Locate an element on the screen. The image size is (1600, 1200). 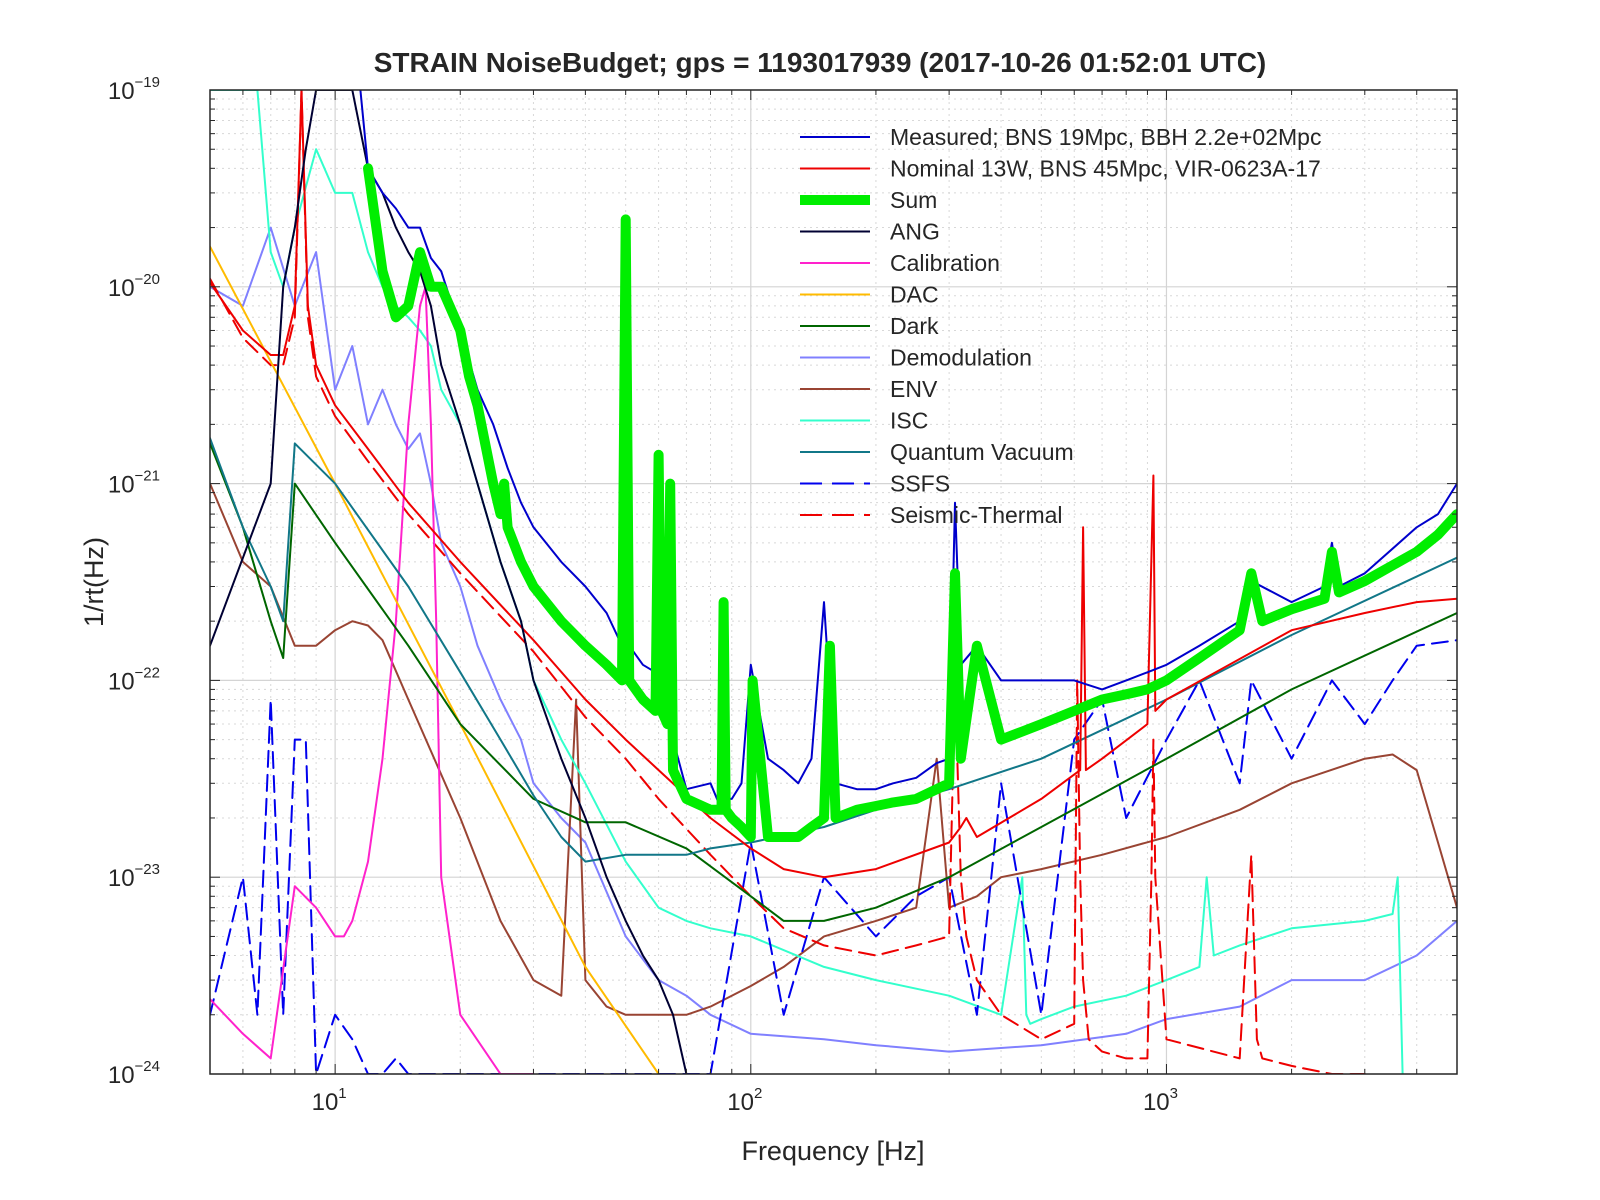
y-tick-label: 10−22 is located at coordinates (134, 679).